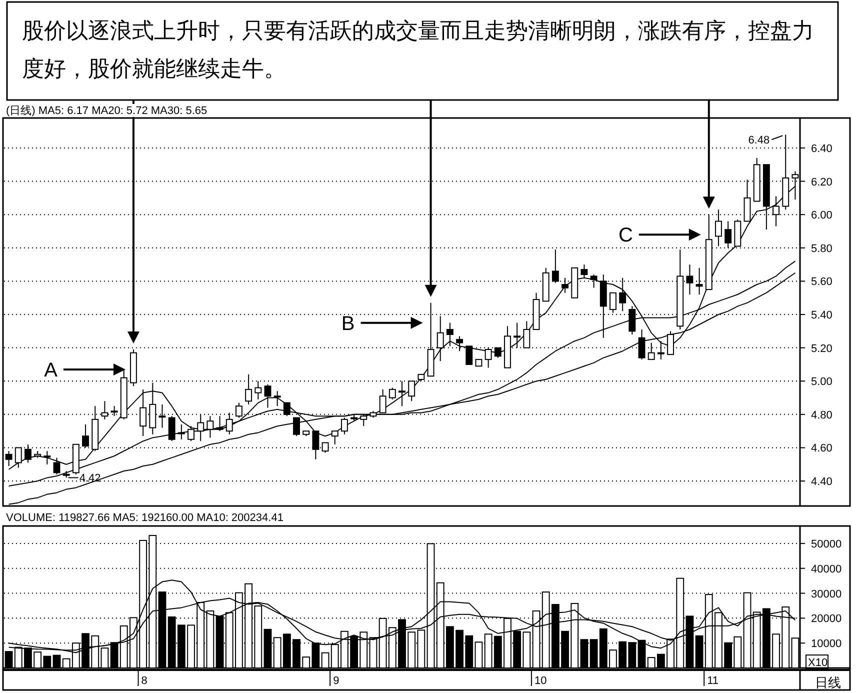 This screenshot has height=693, width=859. Describe the element at coordinates (144, 681) in the screenshot. I see `x-tick-label: 8` at that location.